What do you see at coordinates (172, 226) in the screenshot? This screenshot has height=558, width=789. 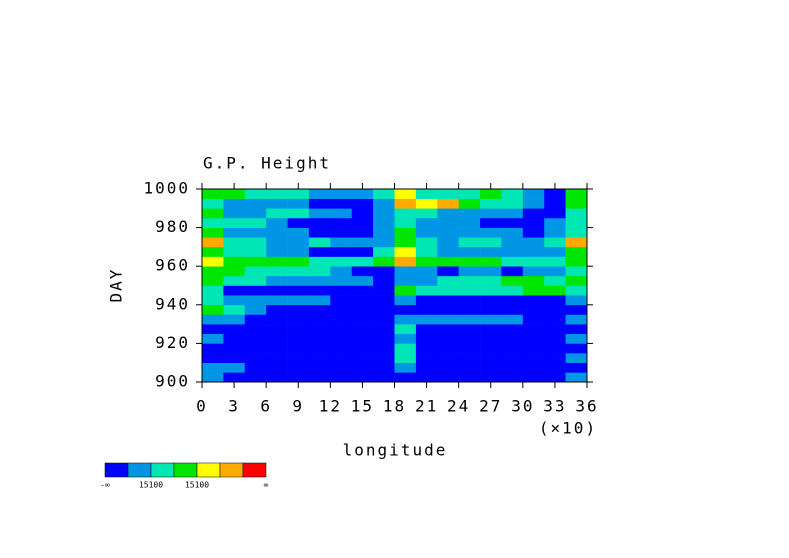 I see `y-tick-label: 980` at bounding box center [172, 226].